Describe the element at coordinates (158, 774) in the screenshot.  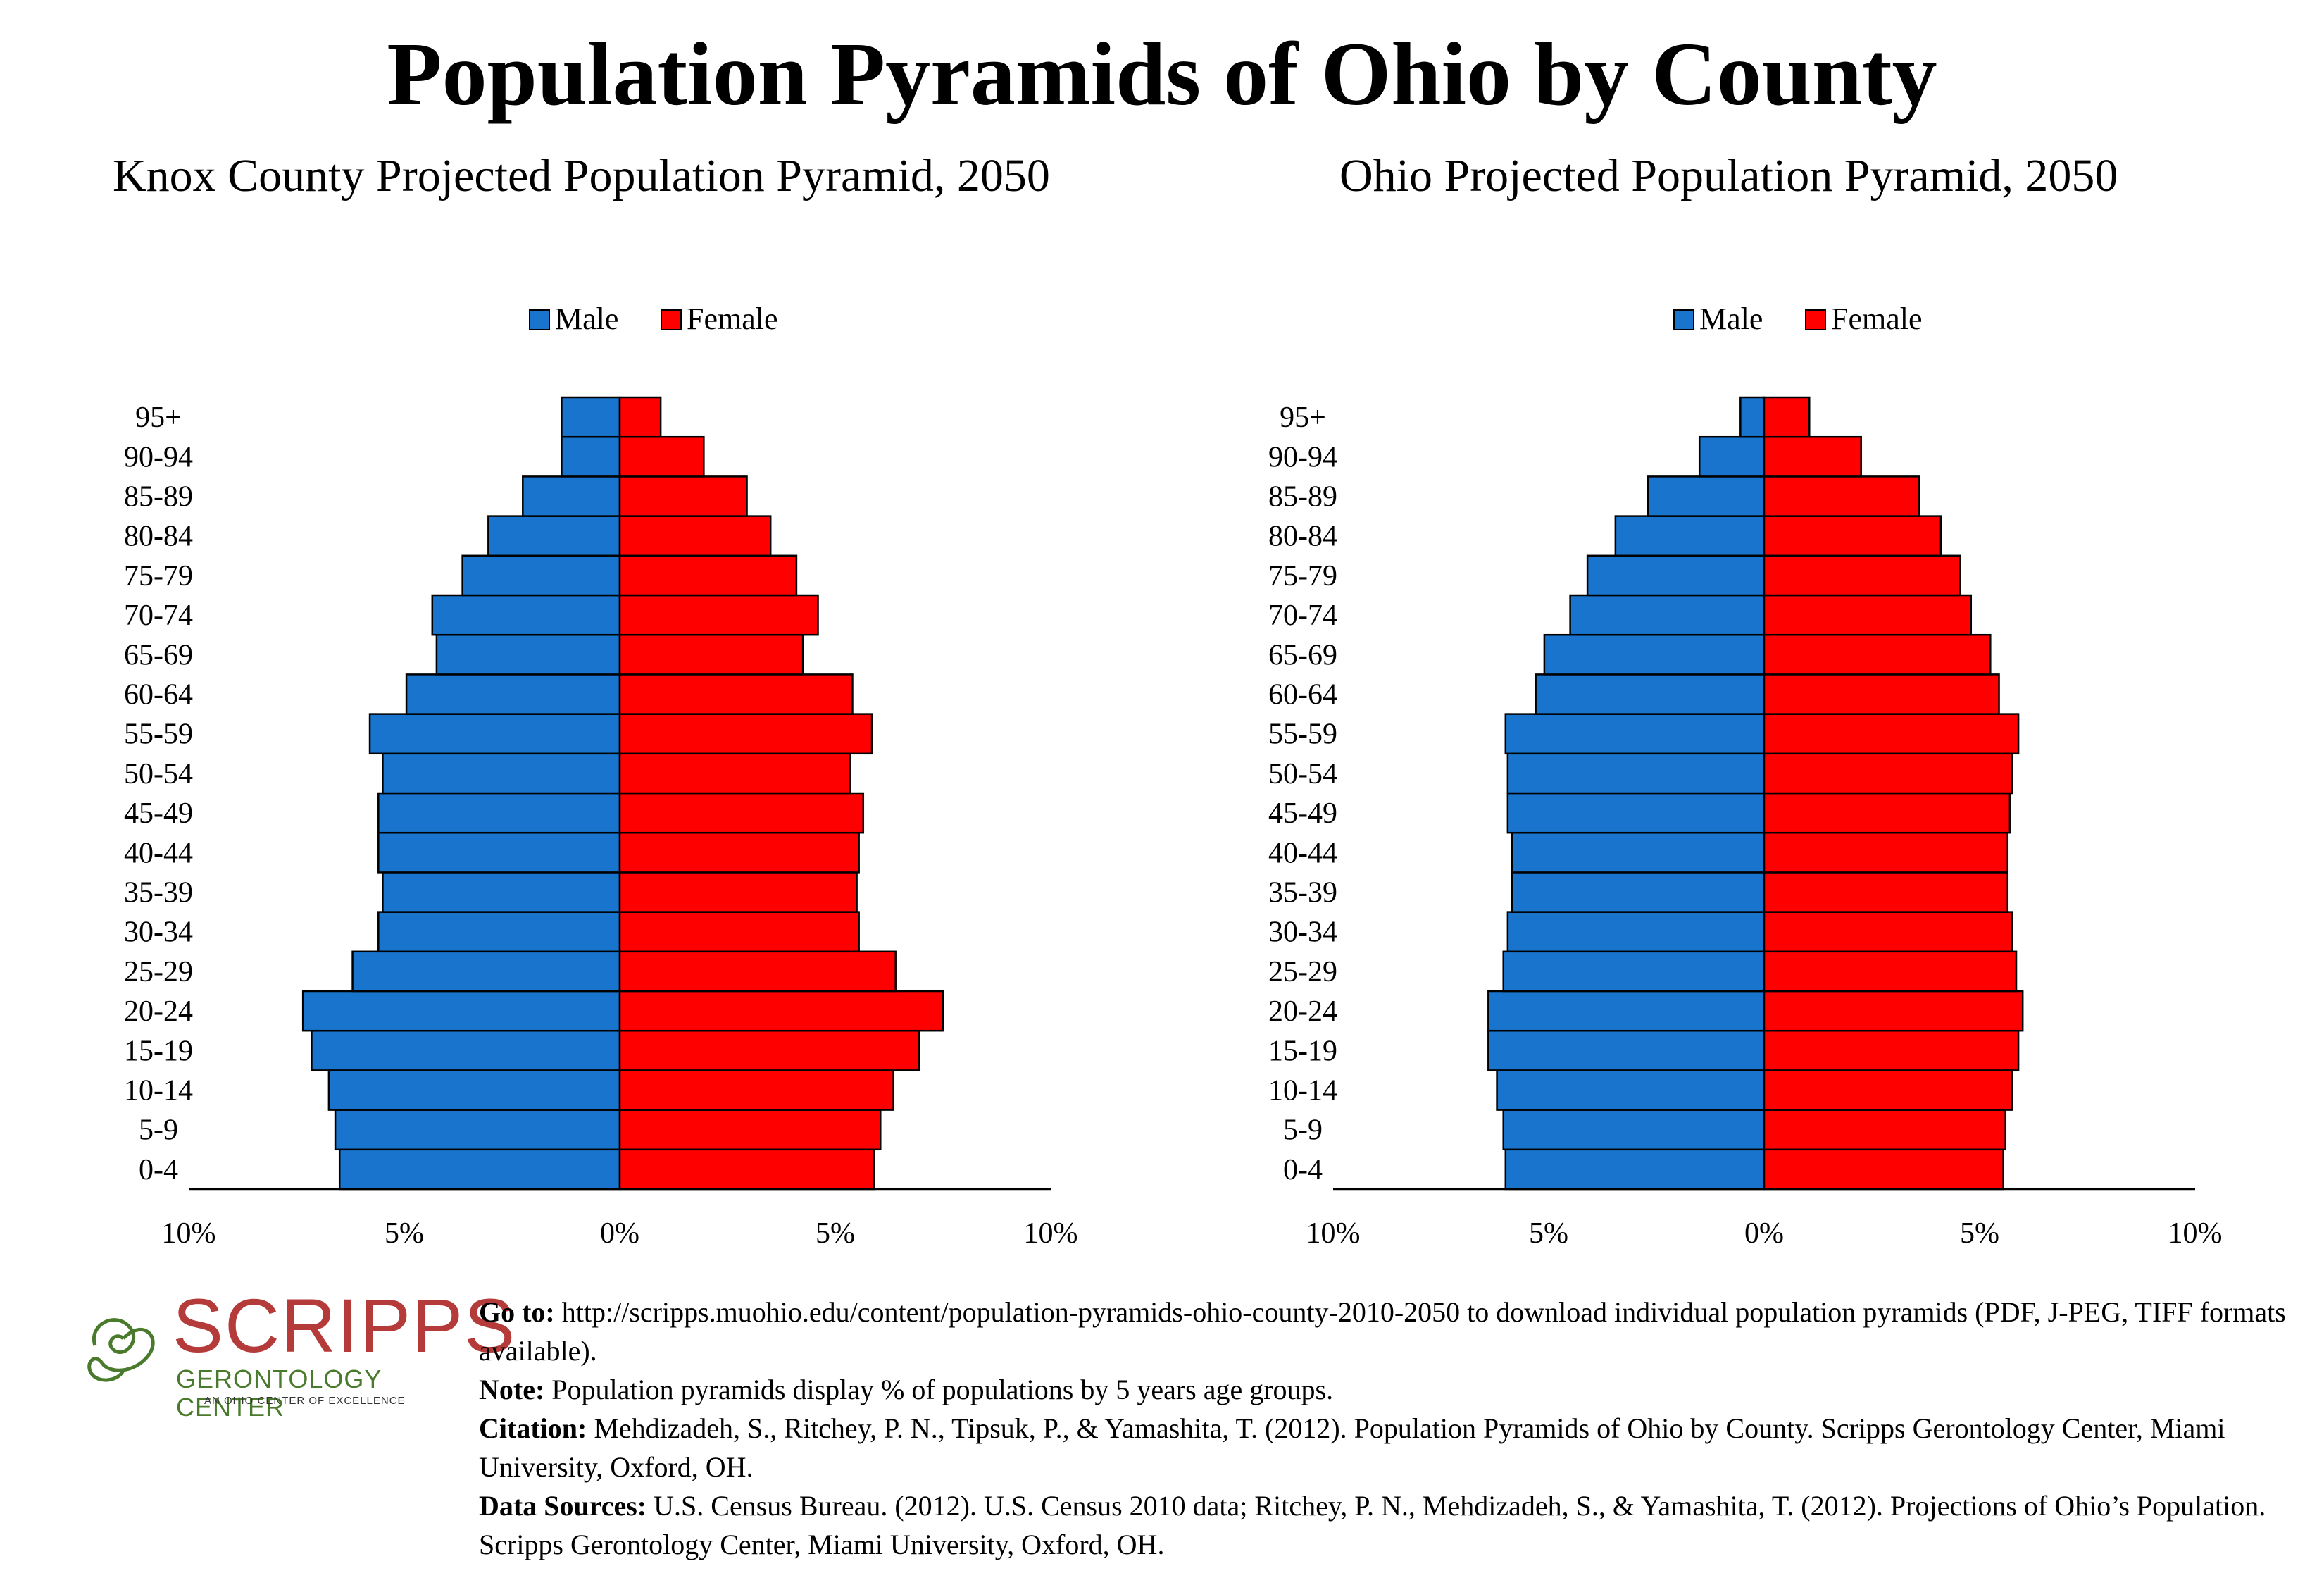
I see `knox-age-label: 50-54` at that location.